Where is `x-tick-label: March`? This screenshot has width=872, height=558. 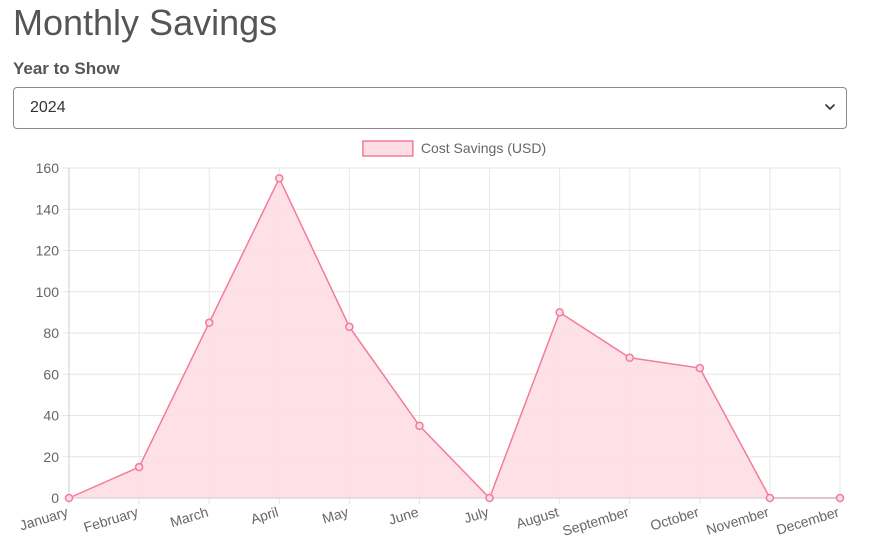
x-tick-label: March is located at coordinates (189, 517).